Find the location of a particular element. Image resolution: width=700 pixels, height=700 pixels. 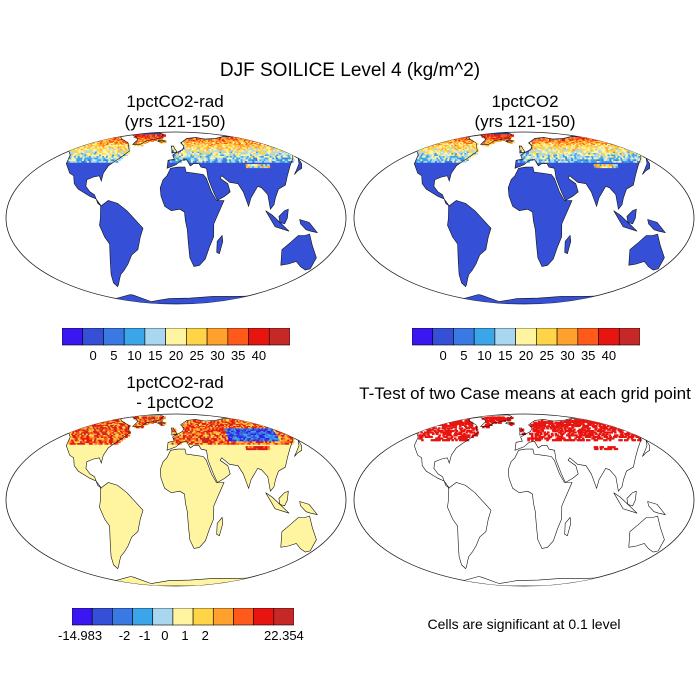

colorbar-tick-label: -2 is located at coordinates (124, 635).